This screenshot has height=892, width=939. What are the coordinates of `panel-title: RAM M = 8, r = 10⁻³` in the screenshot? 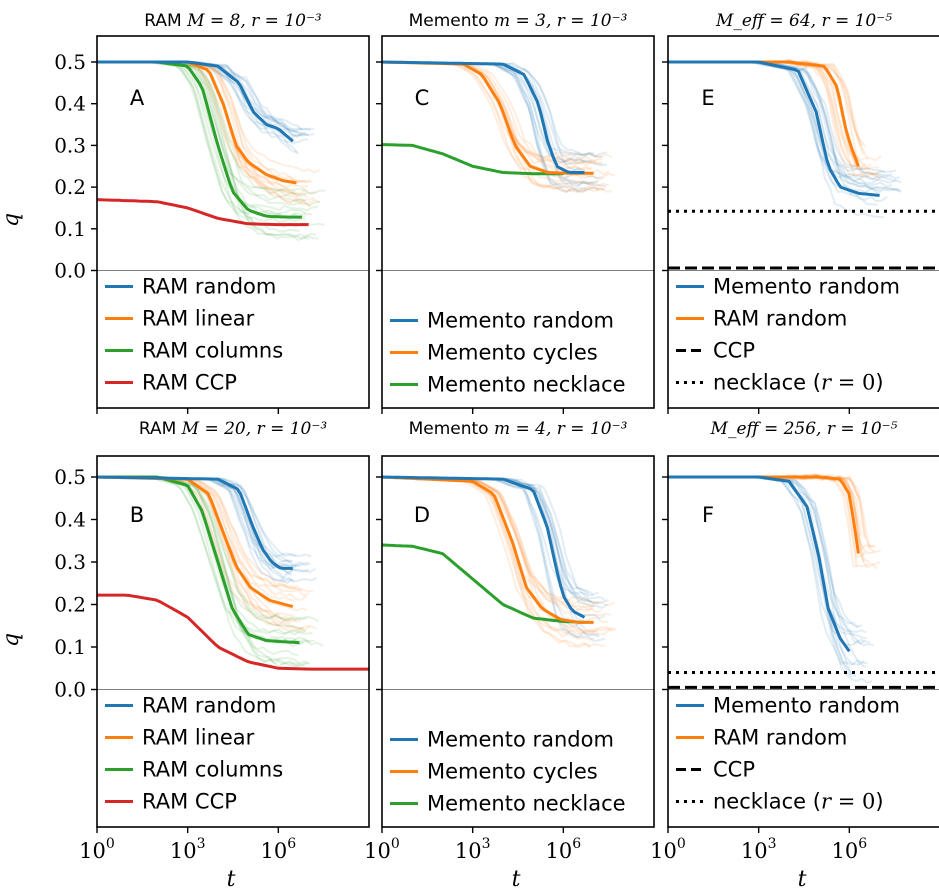 It's located at (233, 21).